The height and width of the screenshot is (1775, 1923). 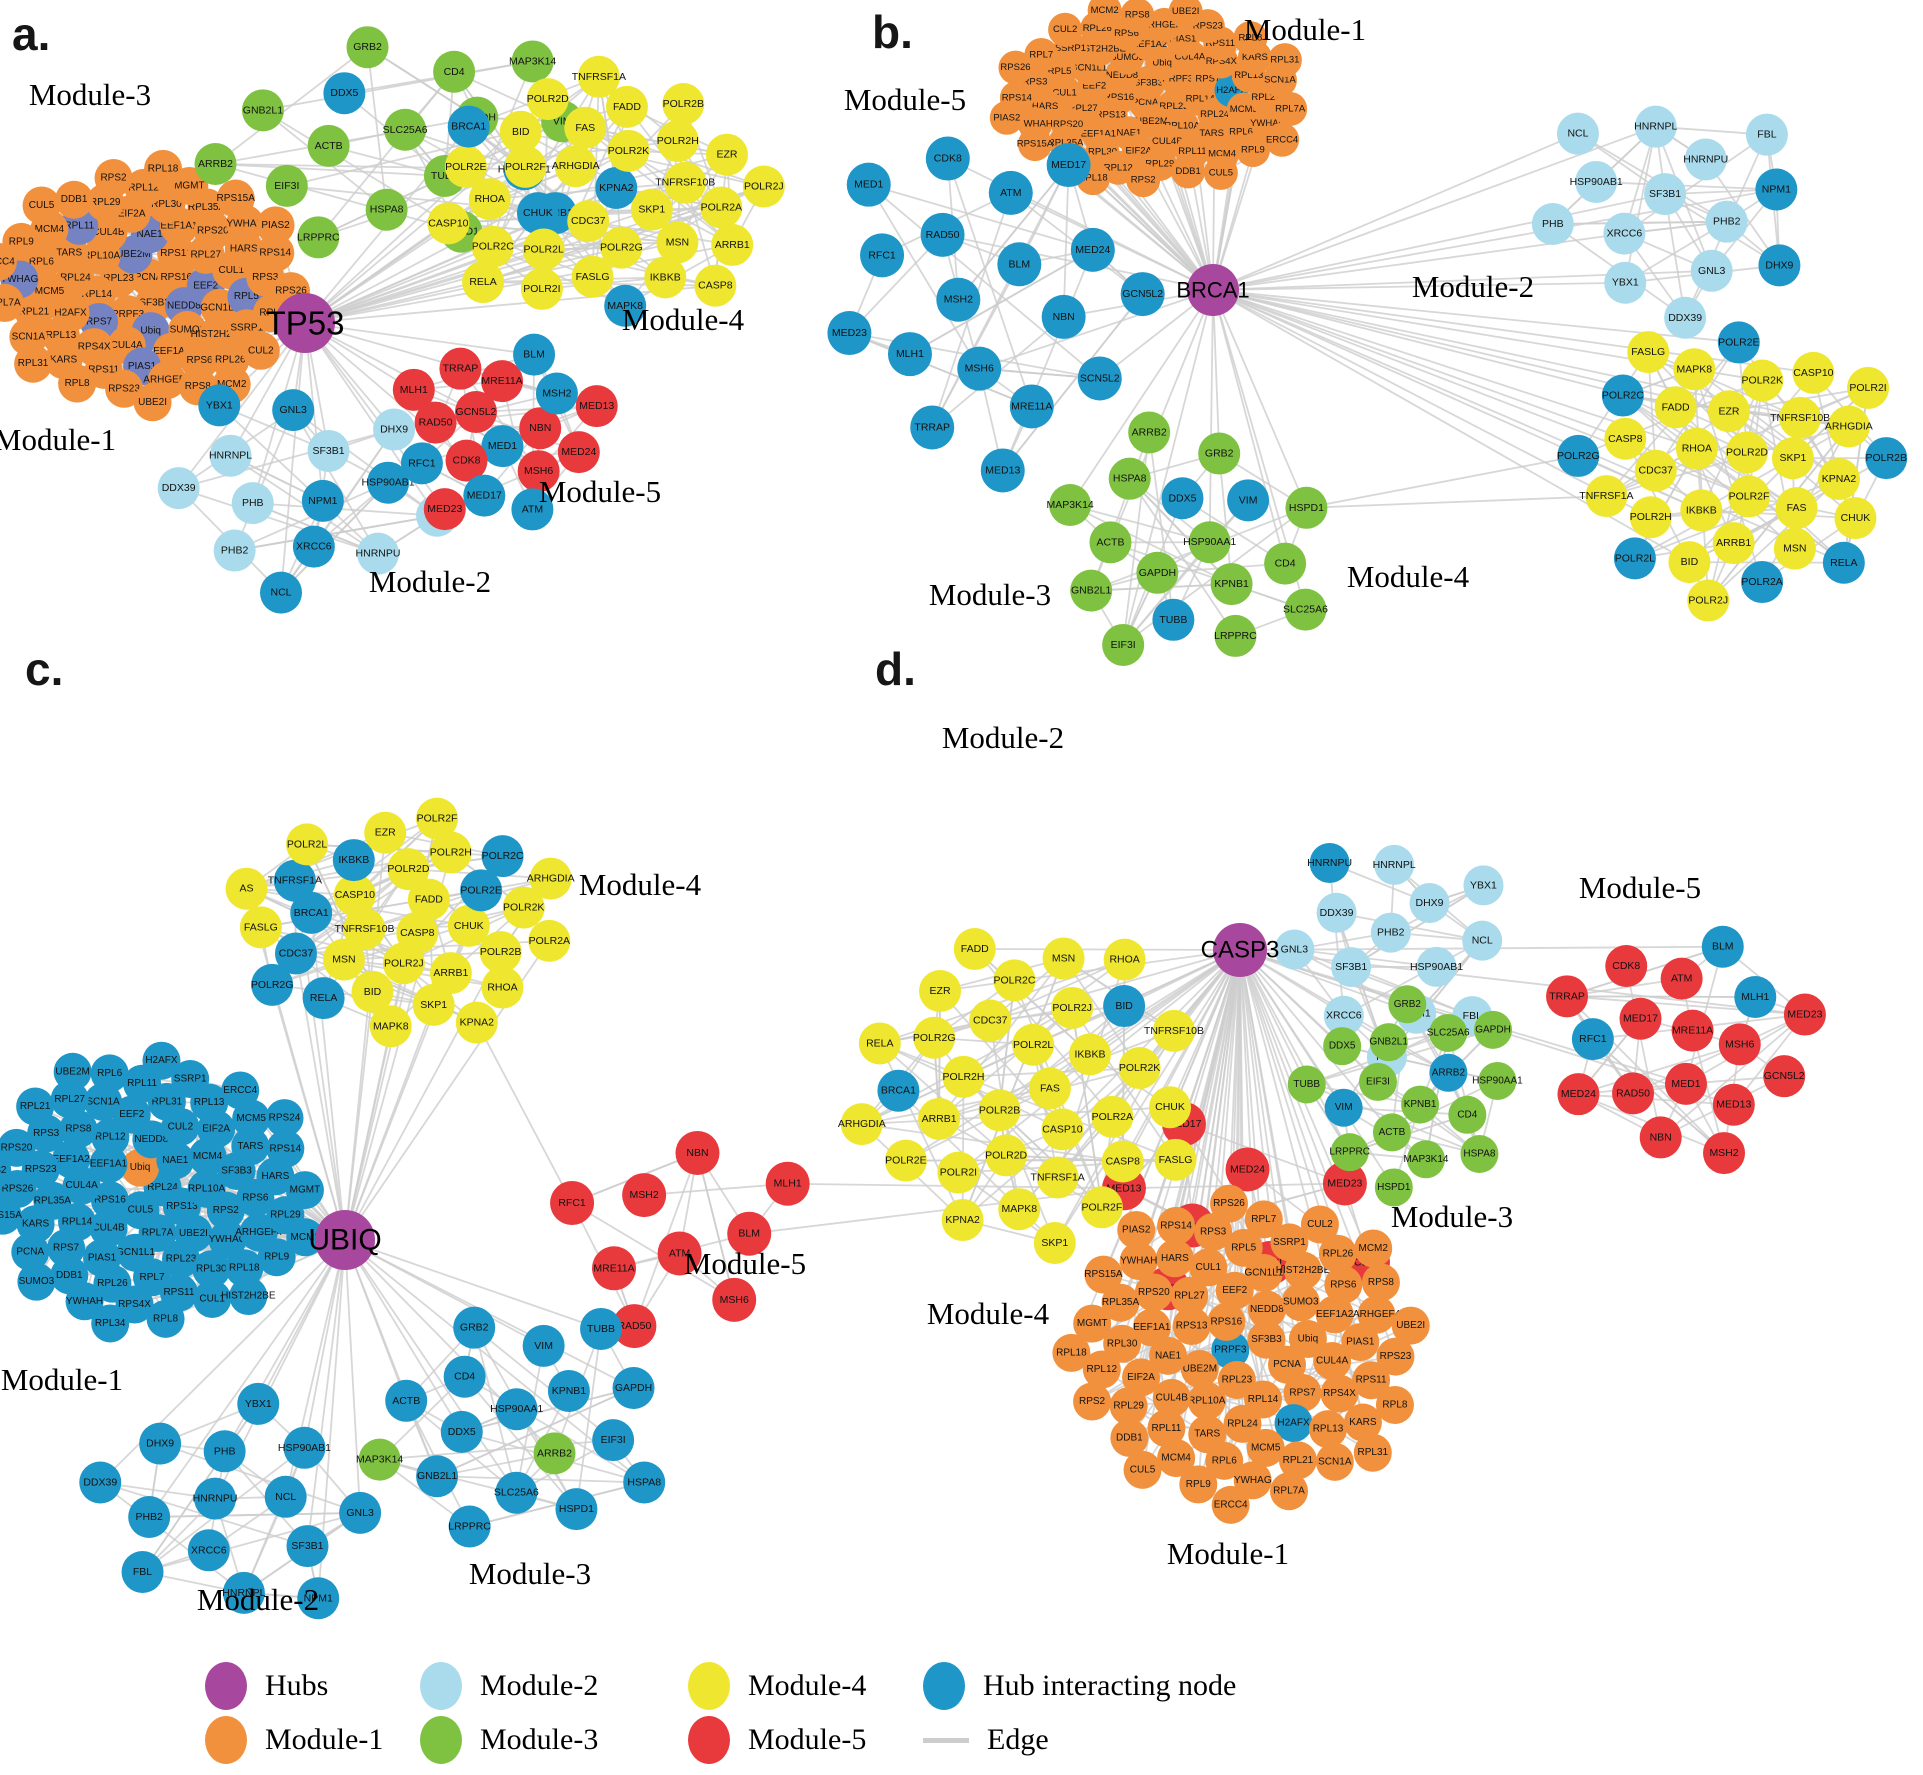 I want to click on node-label: RPS20, so click(x=17, y=1147).